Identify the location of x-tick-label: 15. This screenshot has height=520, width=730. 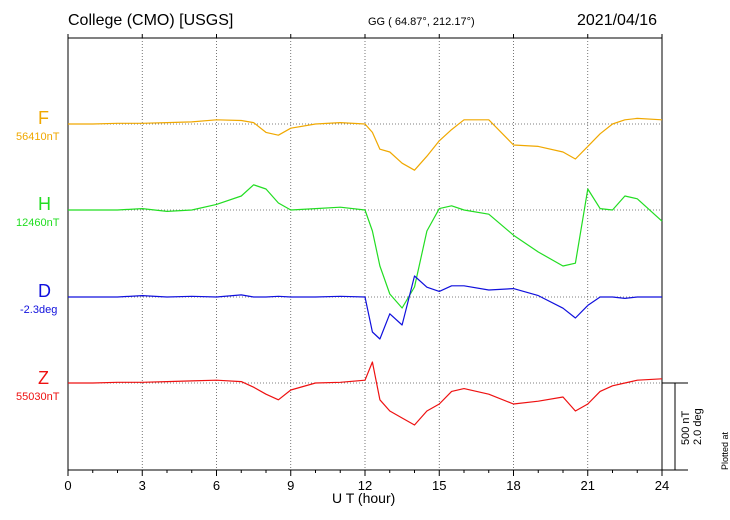
(439, 485).